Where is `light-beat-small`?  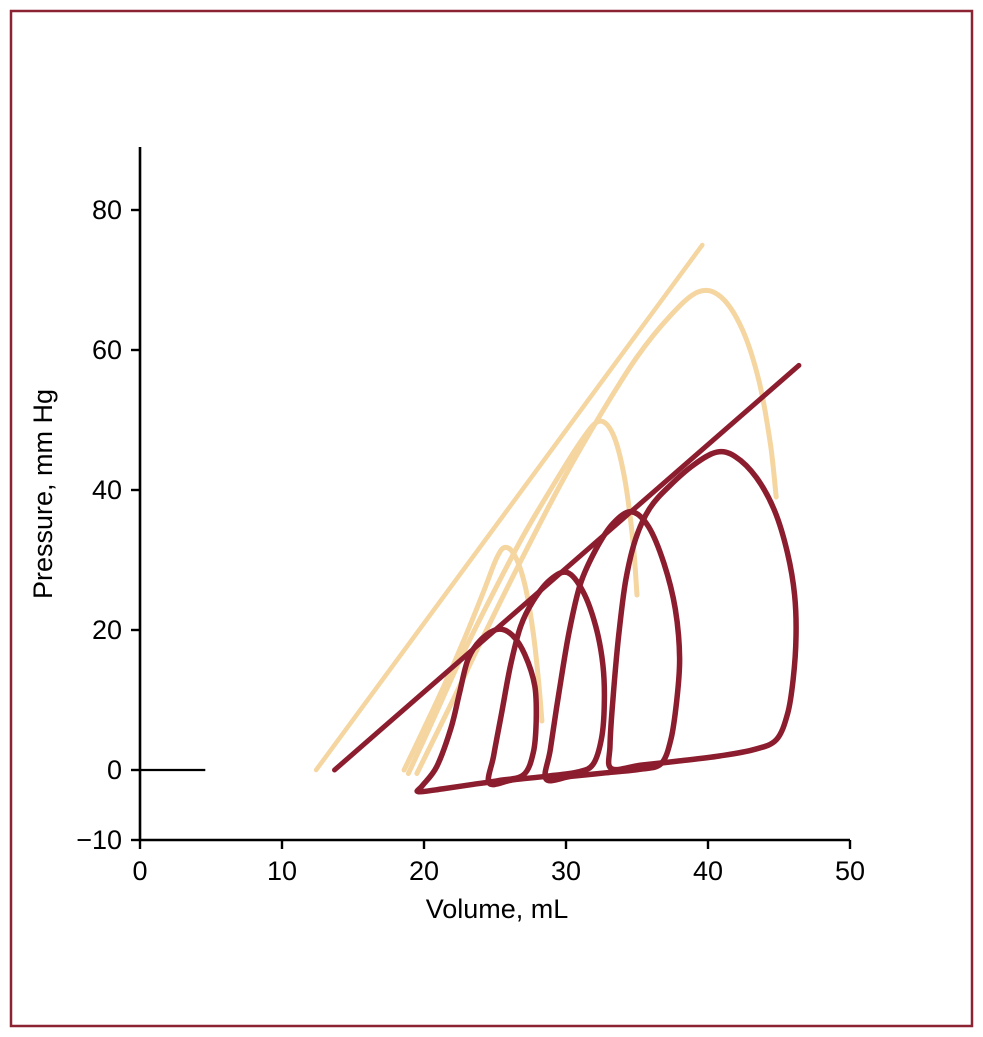
light-beat-small is located at coordinates (473, 658).